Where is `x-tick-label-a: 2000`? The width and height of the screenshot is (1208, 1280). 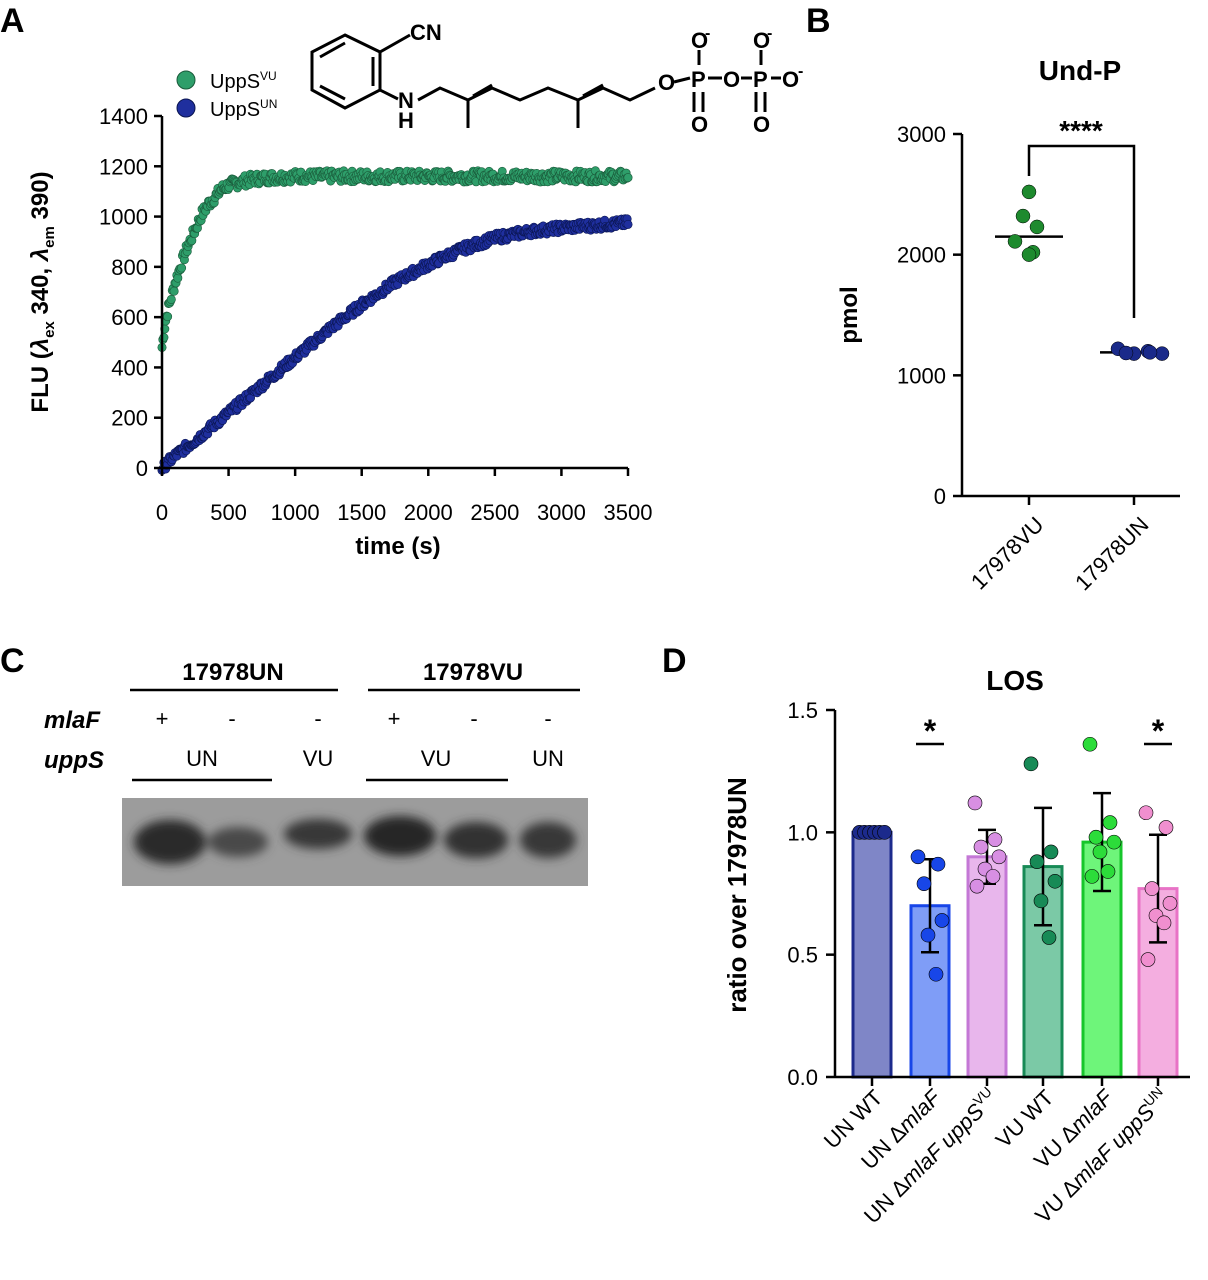
x-tick-label-a: 2000 is located at coordinates (428, 512).